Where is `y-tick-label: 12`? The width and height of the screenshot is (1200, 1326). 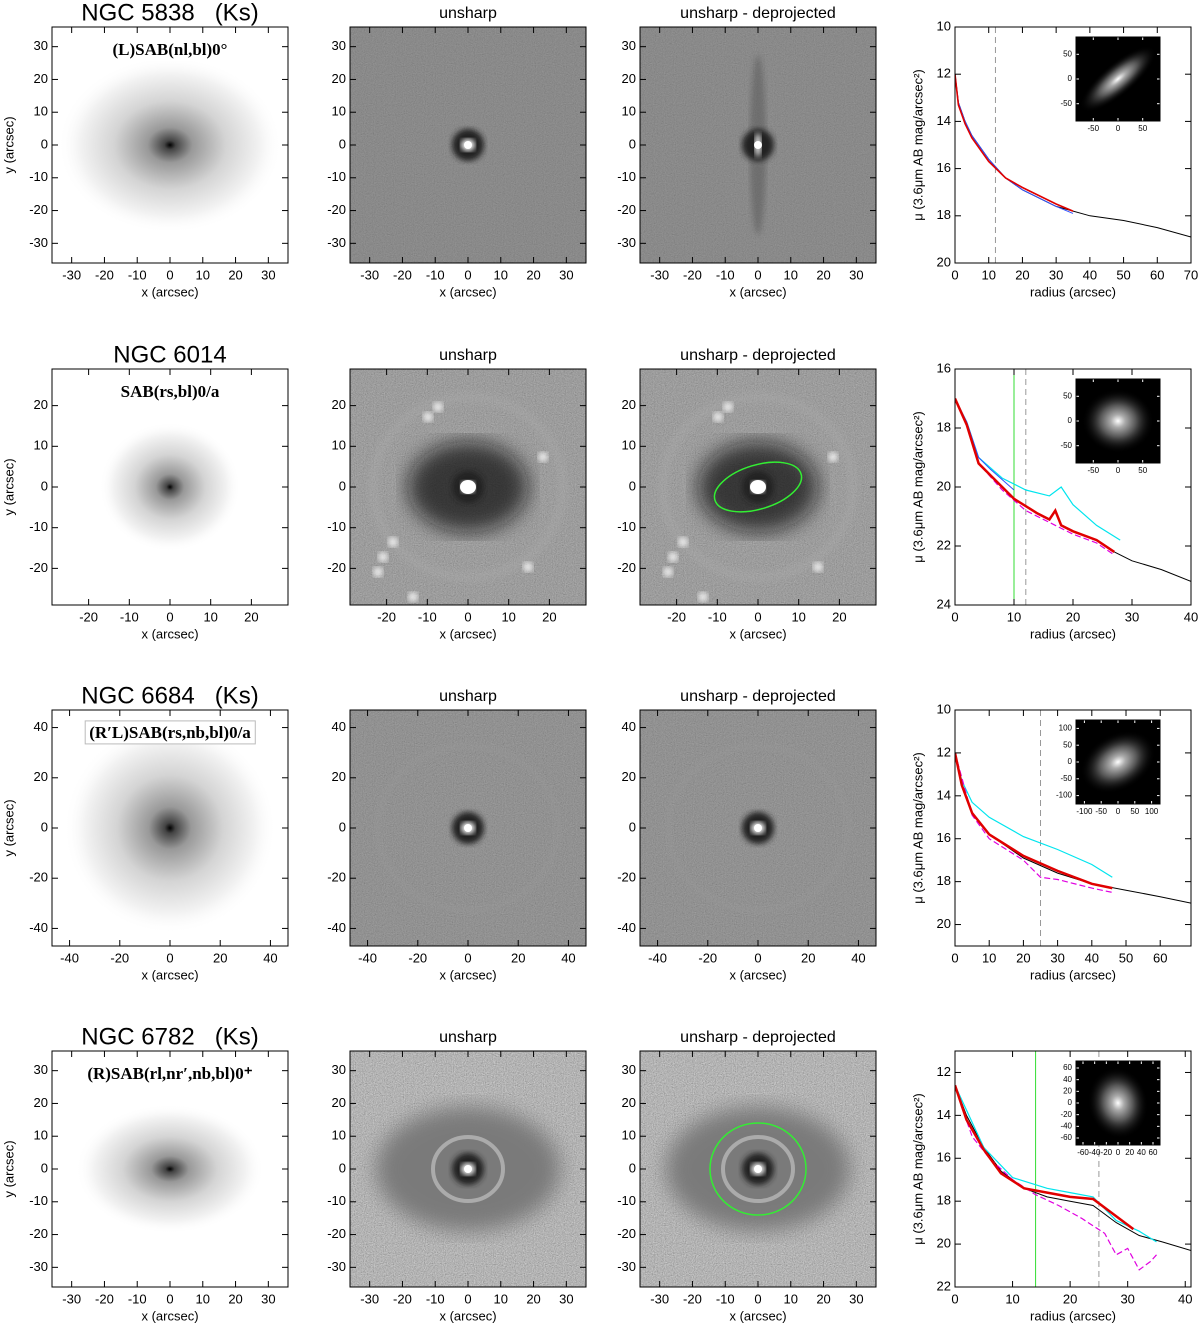
y-tick-label: 12 is located at coordinates (944, 1071).